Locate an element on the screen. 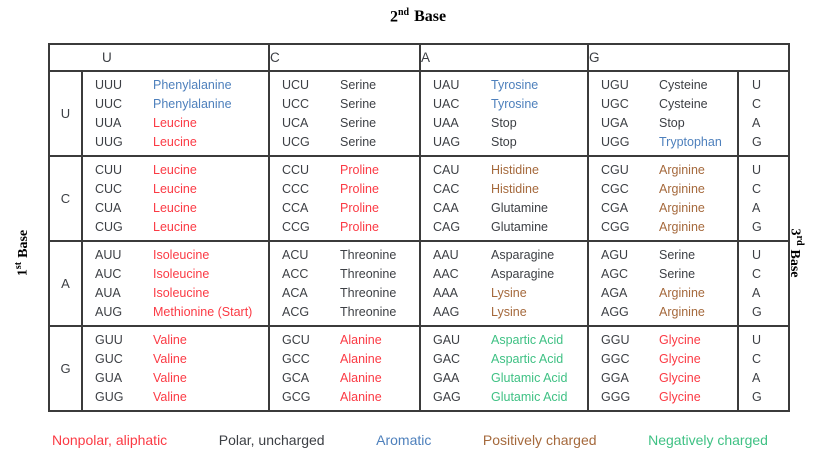 The image size is (818, 472). codon-entry: GCU Alanine is located at coordinates (344, 340).